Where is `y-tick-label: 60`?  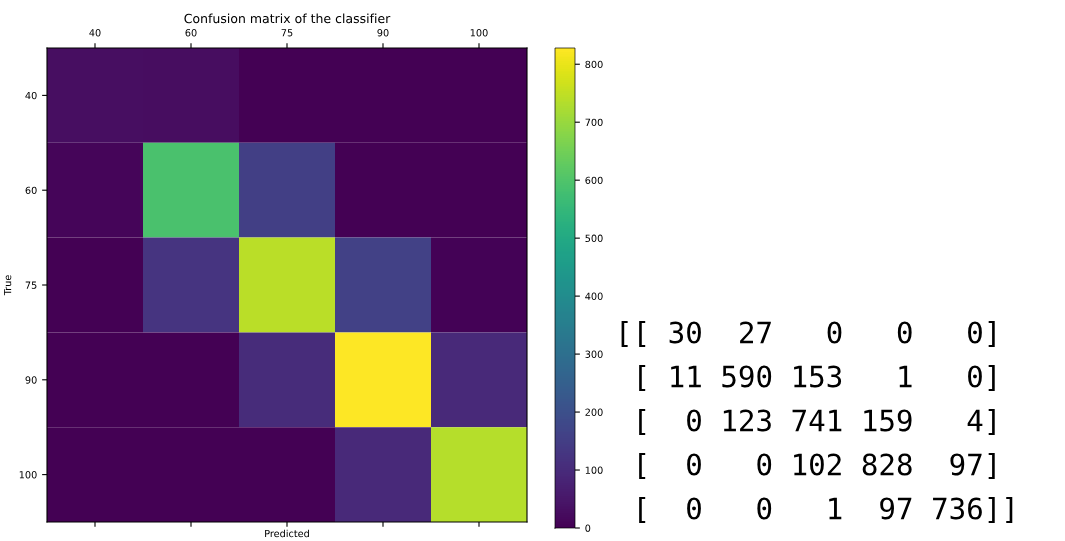
y-tick-label: 60 is located at coordinates (31, 190).